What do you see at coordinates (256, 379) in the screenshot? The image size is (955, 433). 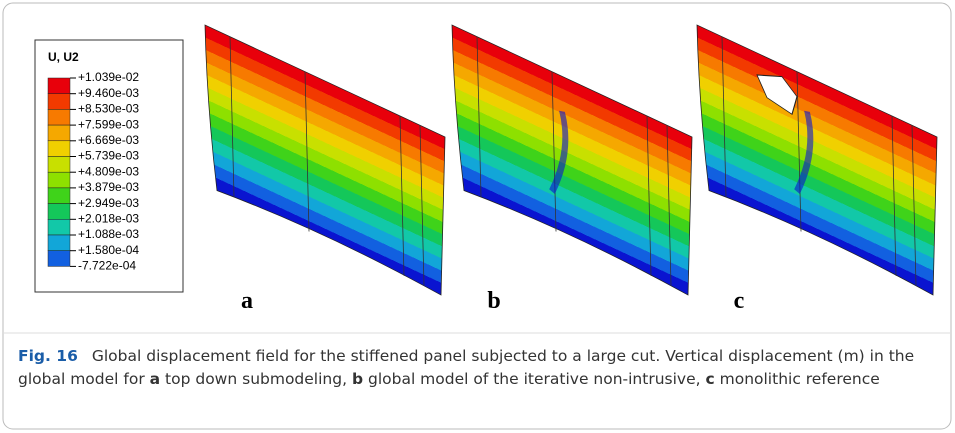 I see `caption-text: top down submodeling,` at bounding box center [256, 379].